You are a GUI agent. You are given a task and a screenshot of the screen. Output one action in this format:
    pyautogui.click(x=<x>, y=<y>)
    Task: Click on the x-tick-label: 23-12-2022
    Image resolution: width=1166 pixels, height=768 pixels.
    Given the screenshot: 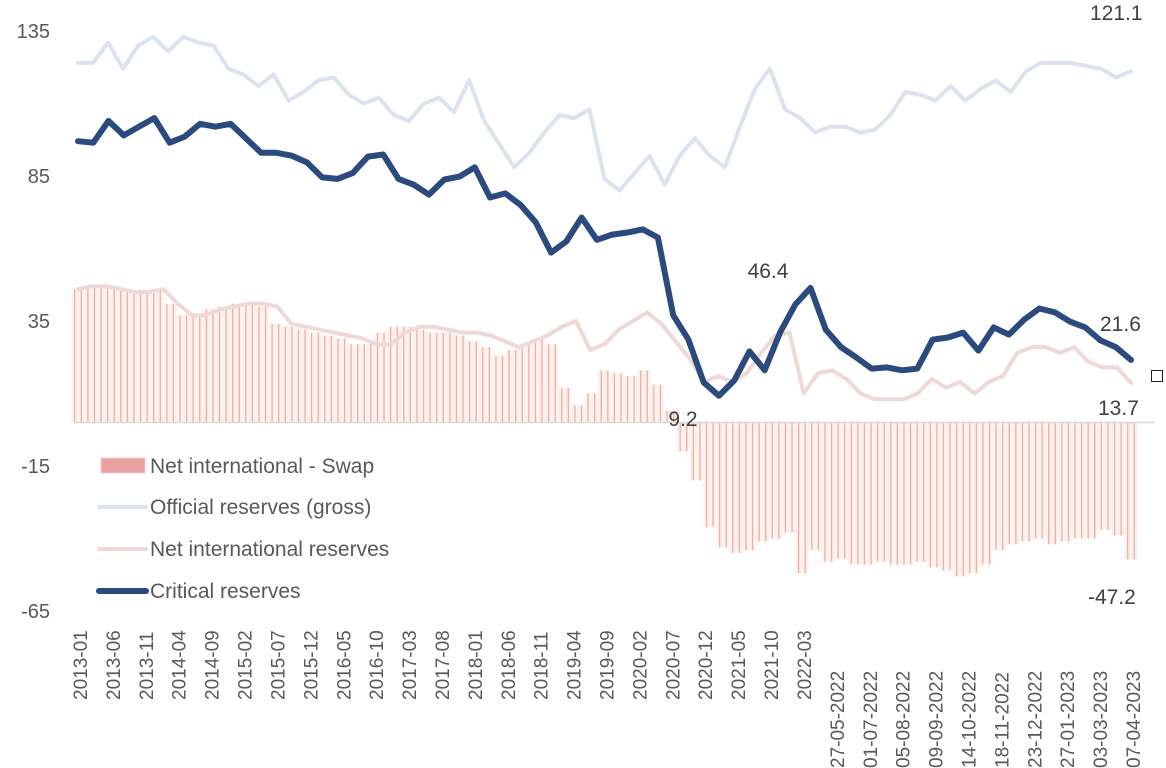 What is the action you would take?
    pyautogui.click(x=1035, y=719)
    